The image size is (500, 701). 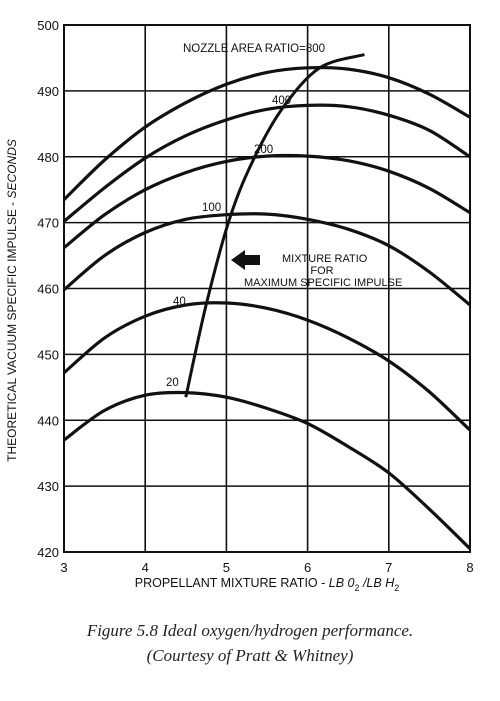 What do you see at coordinates (377, 583) in the screenshot?
I see `x-axis-title-part: /LB H` at bounding box center [377, 583].